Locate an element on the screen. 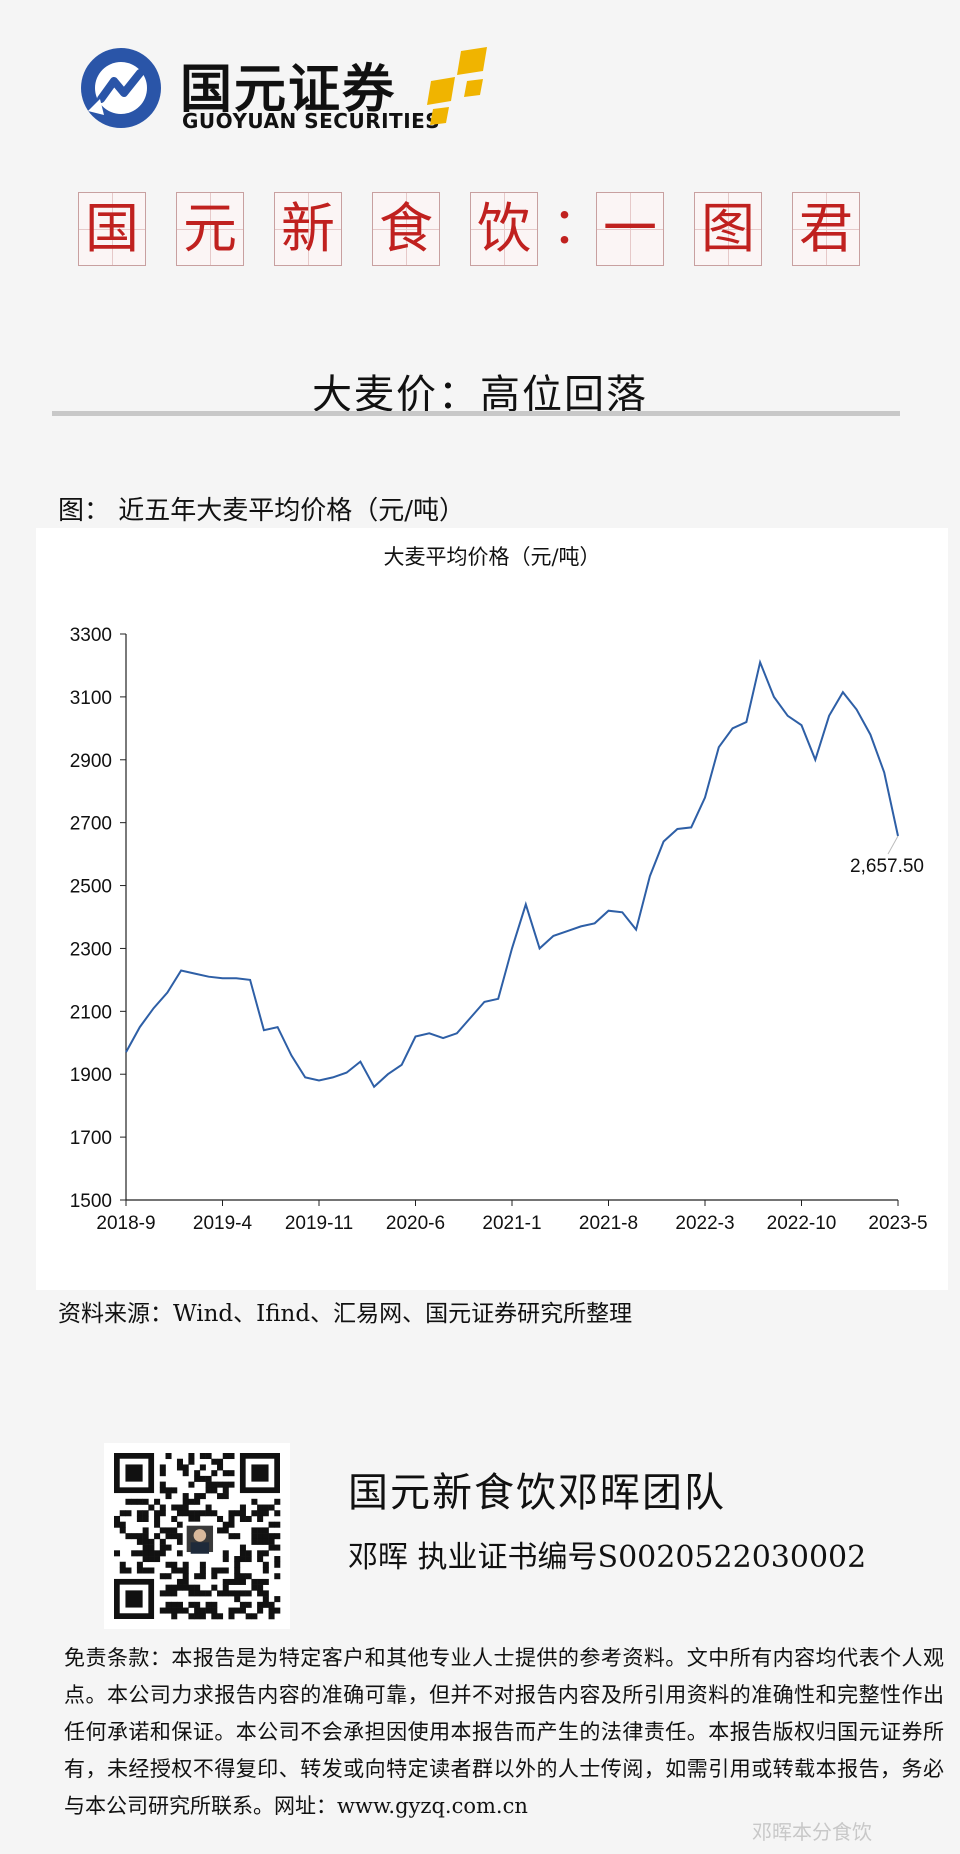 This screenshot has height=1854, width=960. y-tick-label: 1500 is located at coordinates (91, 1201).